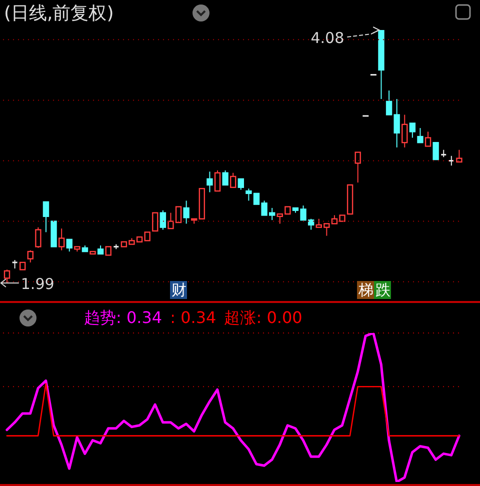 The height and width of the screenshot is (486, 480). I want to click on annotation: 1.99, so click(37, 284).